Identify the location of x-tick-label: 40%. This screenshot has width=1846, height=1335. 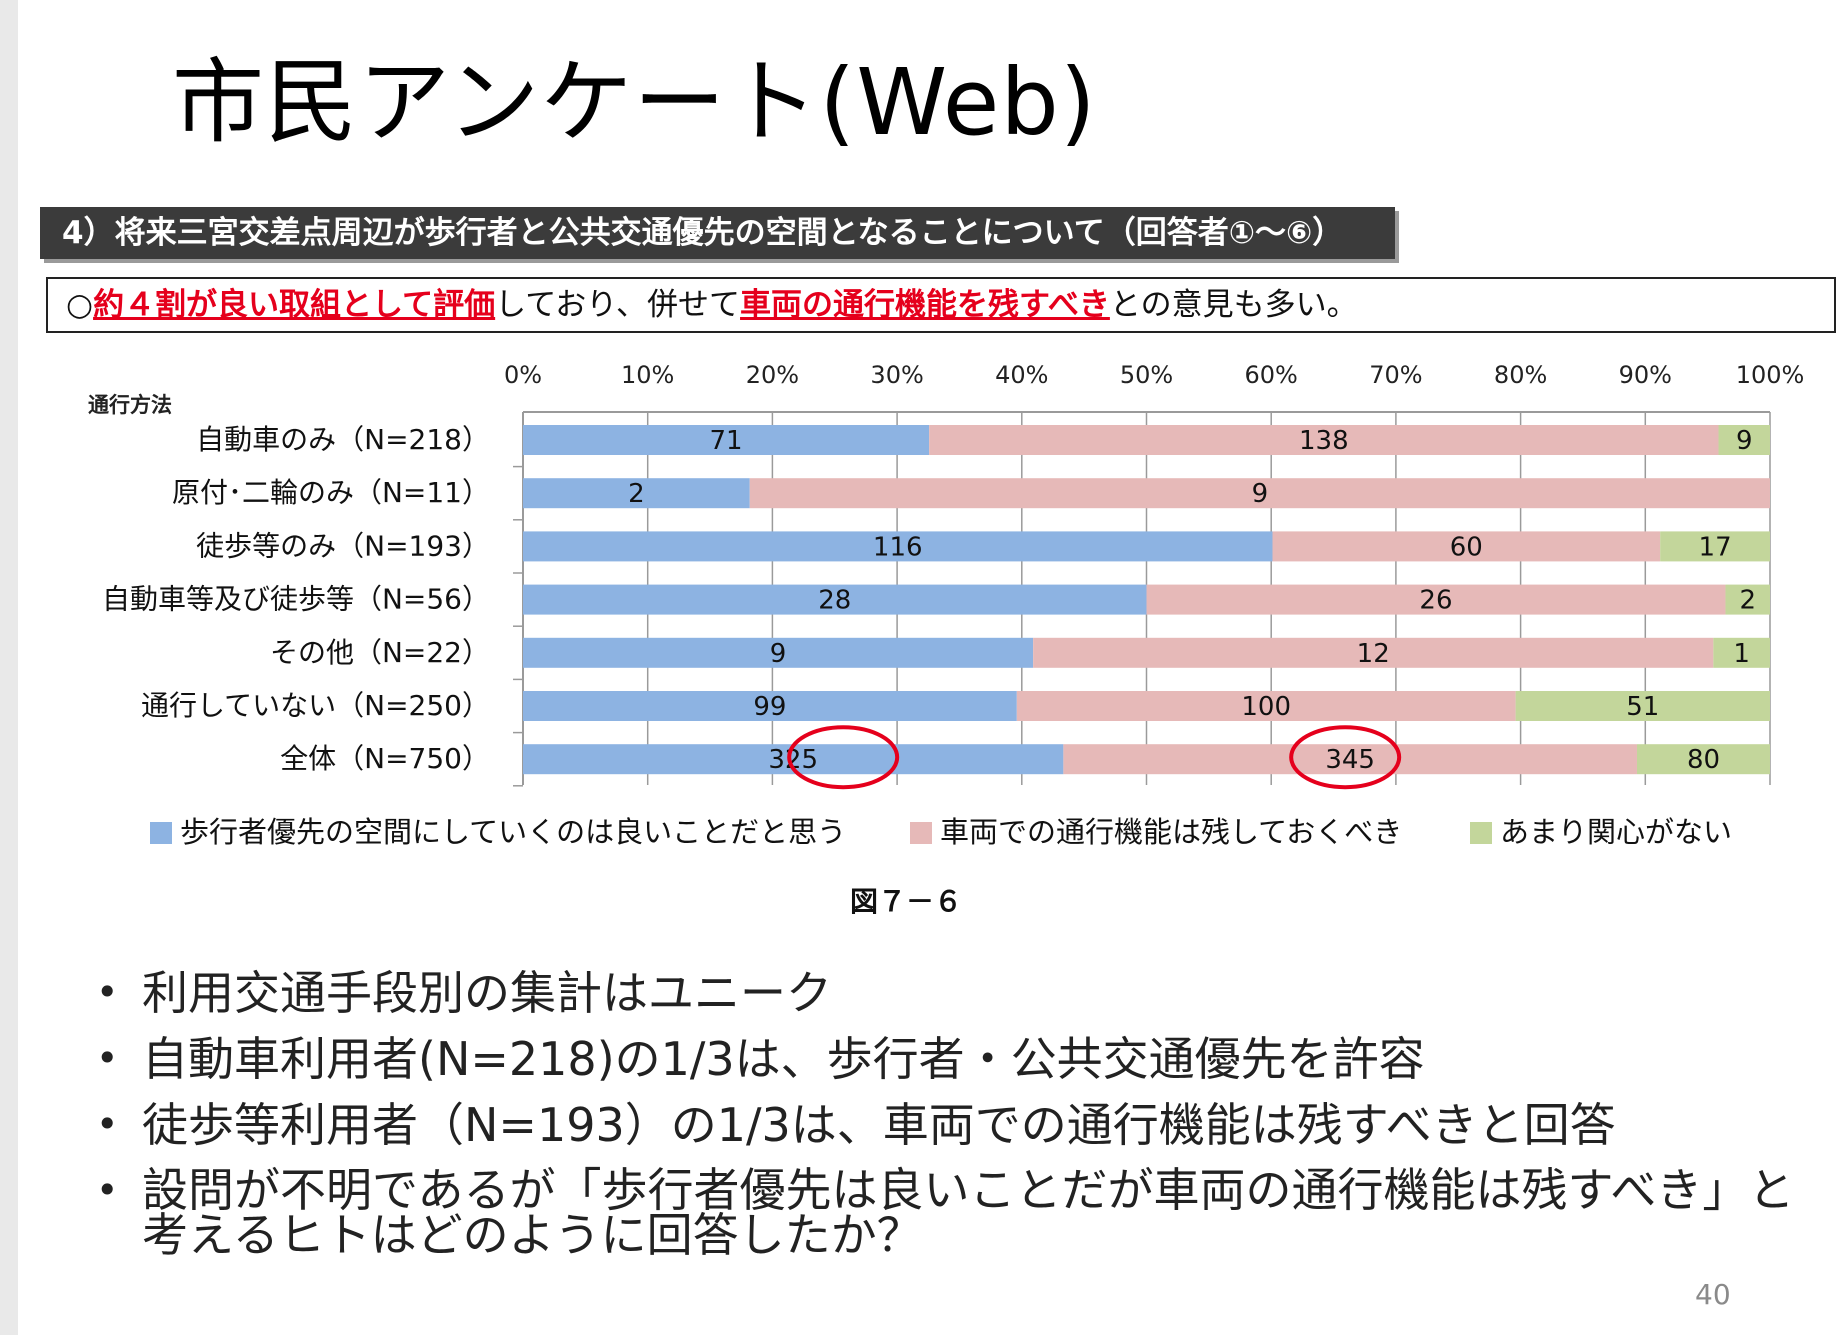
(1021, 375).